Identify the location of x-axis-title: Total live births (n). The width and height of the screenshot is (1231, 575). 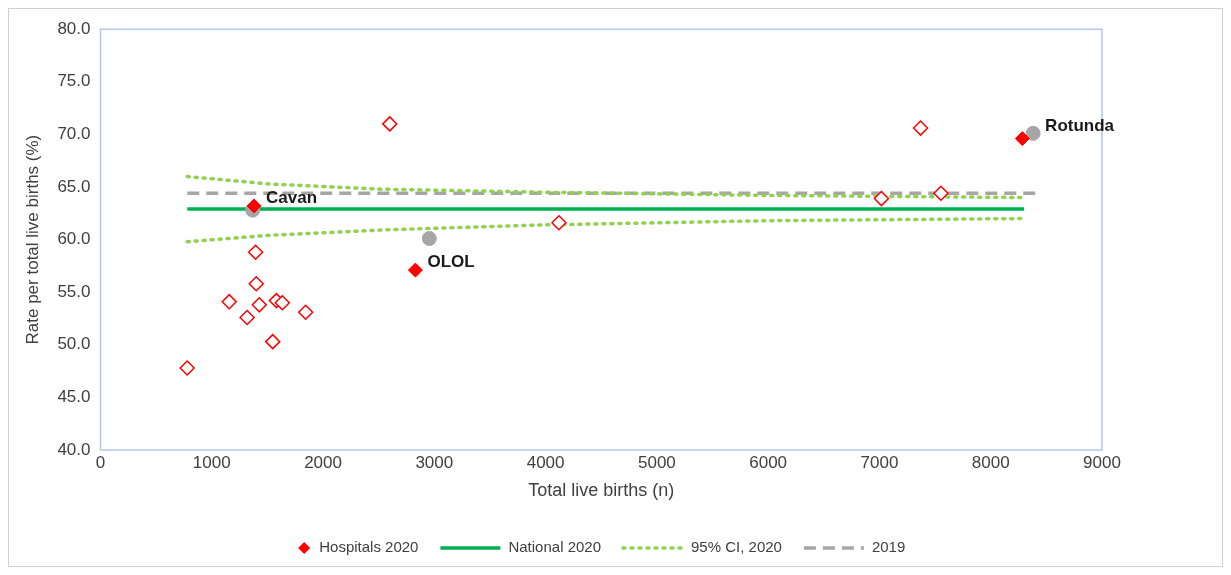
(601, 490).